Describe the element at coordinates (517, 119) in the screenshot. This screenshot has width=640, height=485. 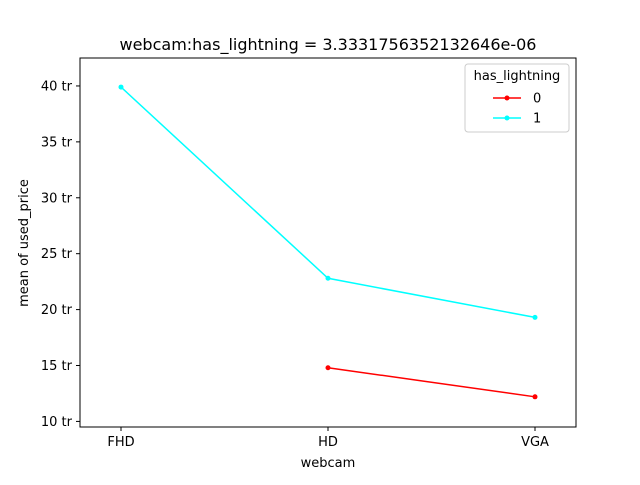
I see `legend-entry-1: 1` at that location.